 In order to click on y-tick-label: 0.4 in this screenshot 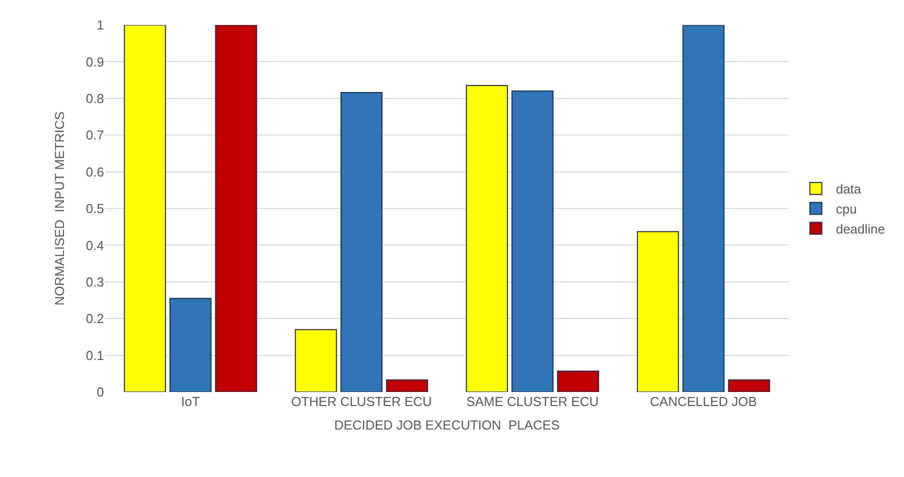, I will do `click(95, 245)`.